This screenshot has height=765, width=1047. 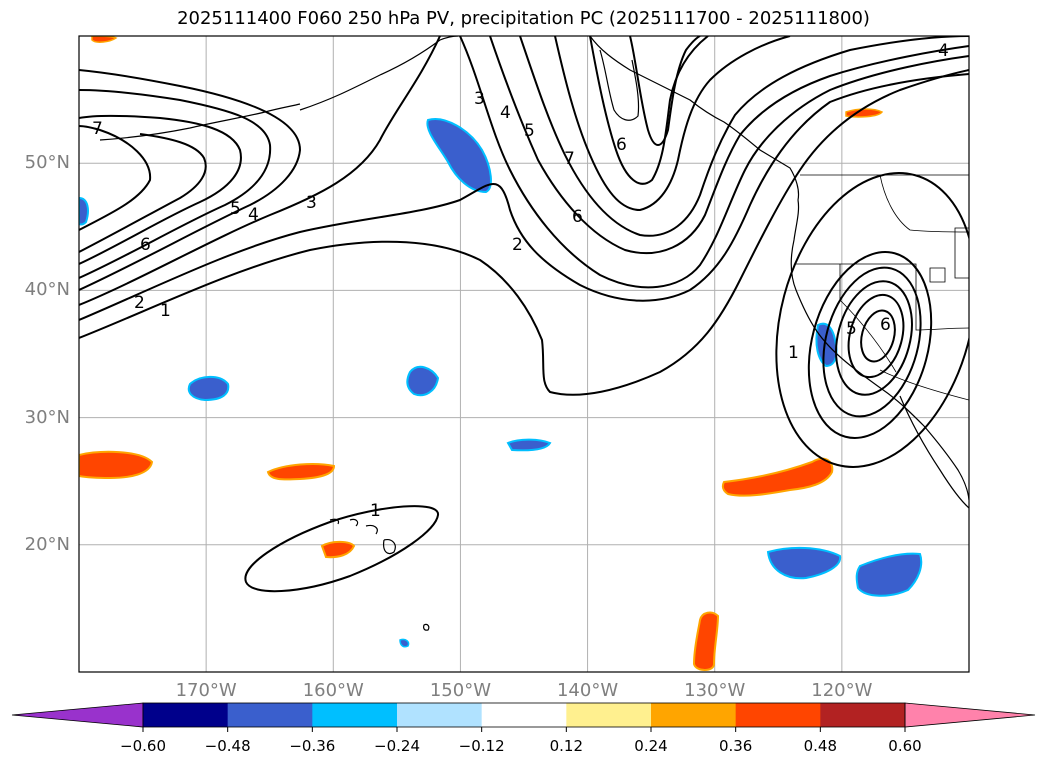 I want to click on west-coast-na, so click(x=879, y=350).